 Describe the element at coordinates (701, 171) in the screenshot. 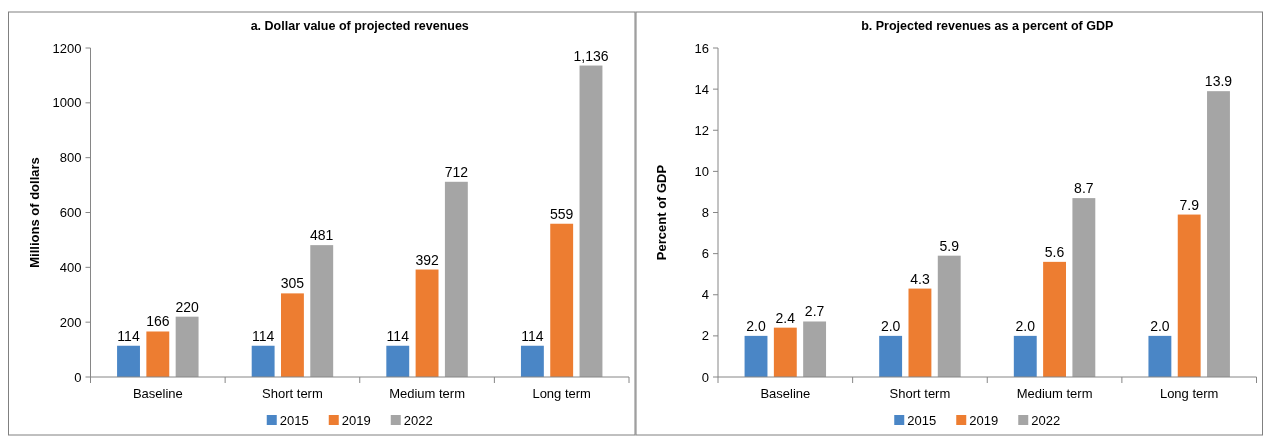

I see `y-tick-label: 10` at that location.